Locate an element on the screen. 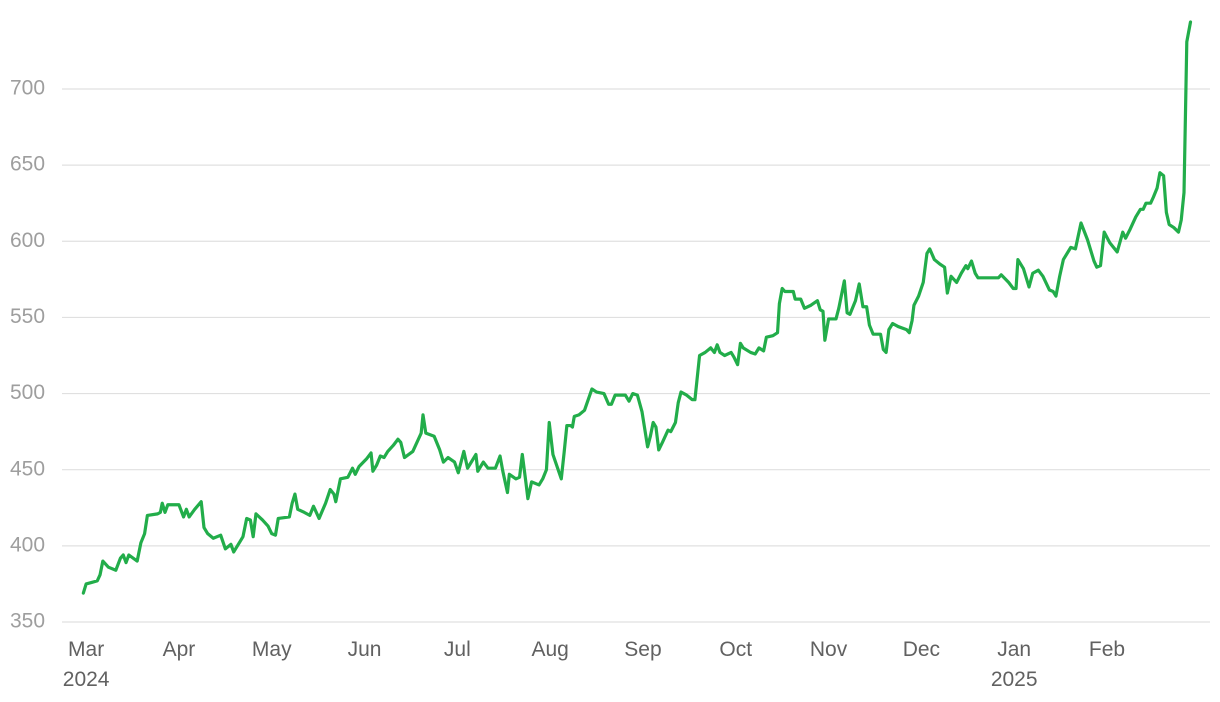  x-tick-label-line: 2024 is located at coordinates (86, 679).